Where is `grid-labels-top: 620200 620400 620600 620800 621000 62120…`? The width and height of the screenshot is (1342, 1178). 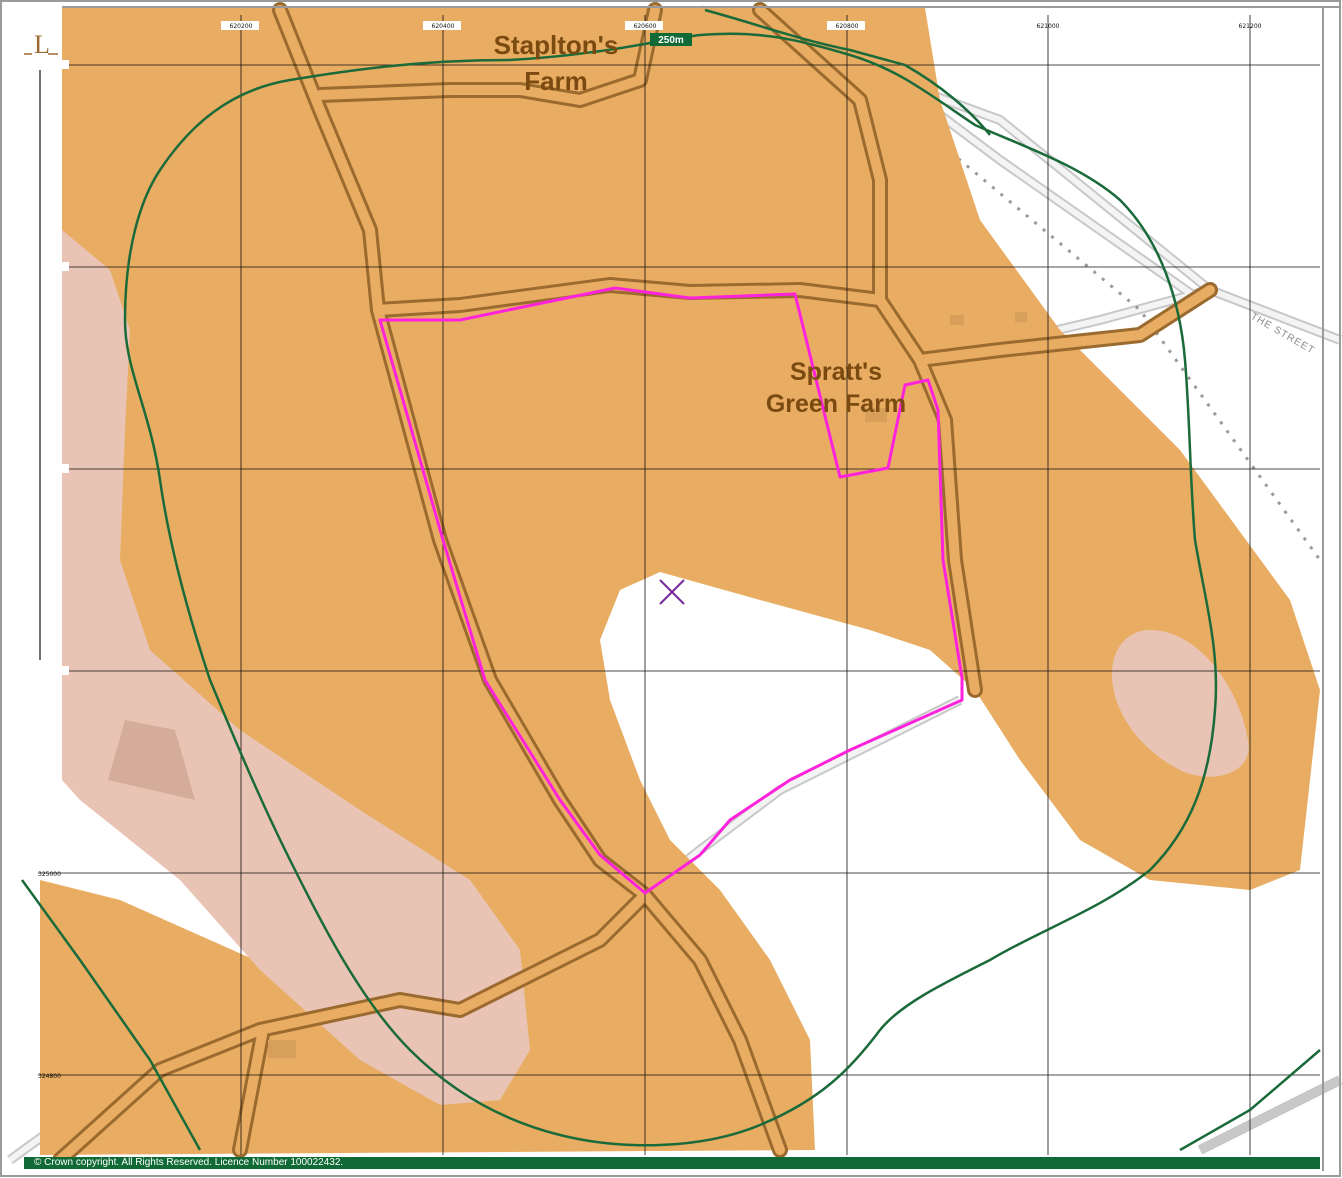
grid-labels-top: 620200 620400 620600 620800 621000 62120… is located at coordinates (741, 25).